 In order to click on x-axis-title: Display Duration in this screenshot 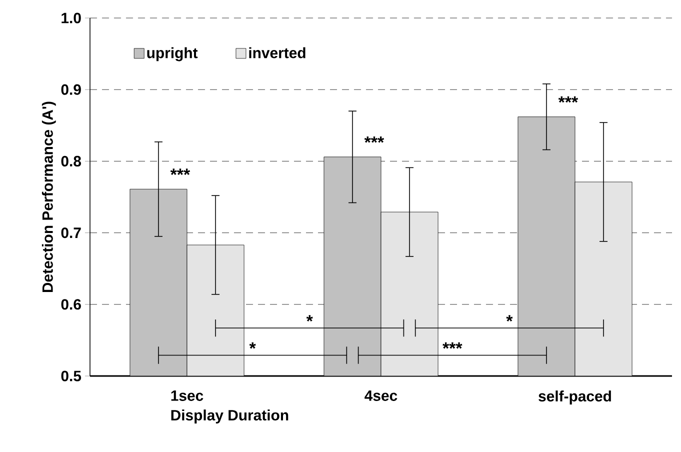, I will do `click(229, 417)`.